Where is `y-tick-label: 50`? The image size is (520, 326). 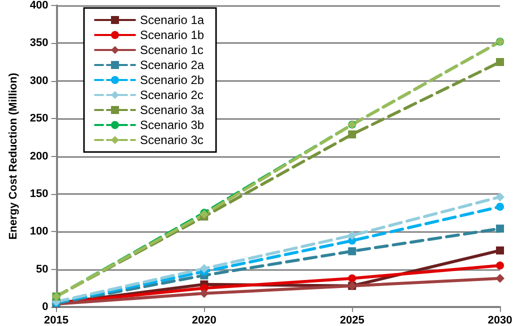
y-tick-label: 50 is located at coordinates (42, 269).